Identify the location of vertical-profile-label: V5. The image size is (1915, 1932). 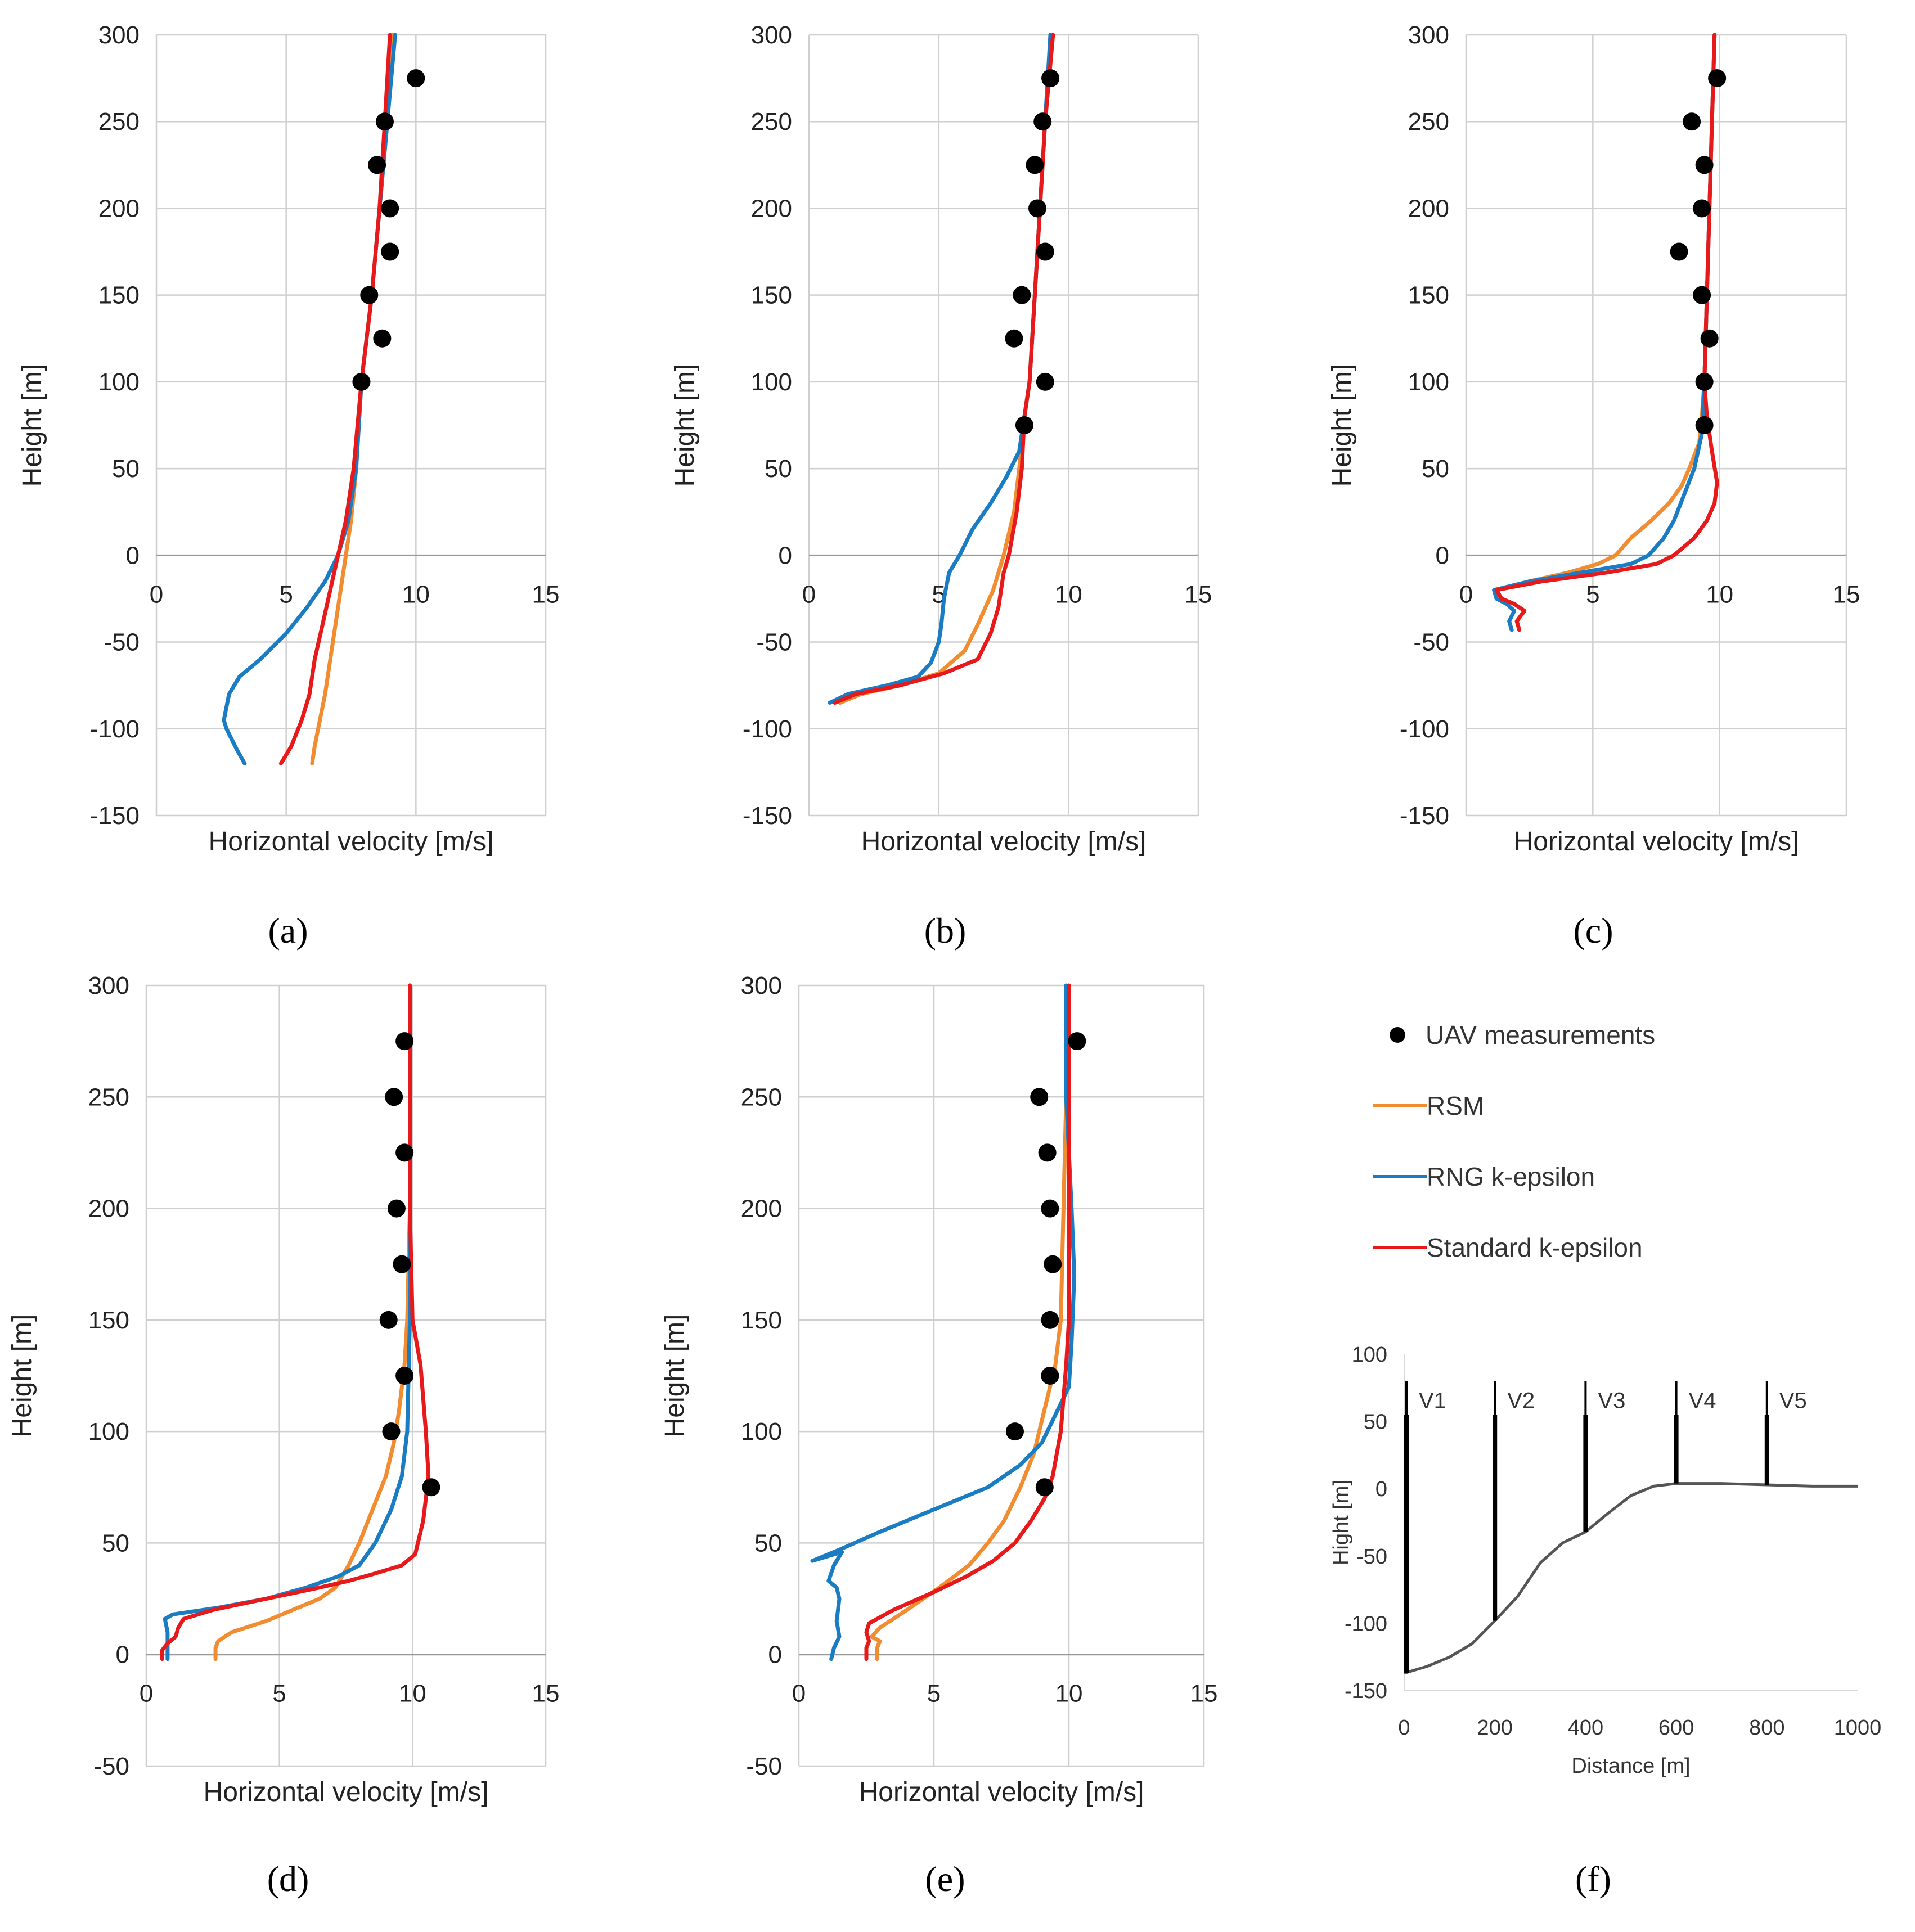
(1793, 1401).